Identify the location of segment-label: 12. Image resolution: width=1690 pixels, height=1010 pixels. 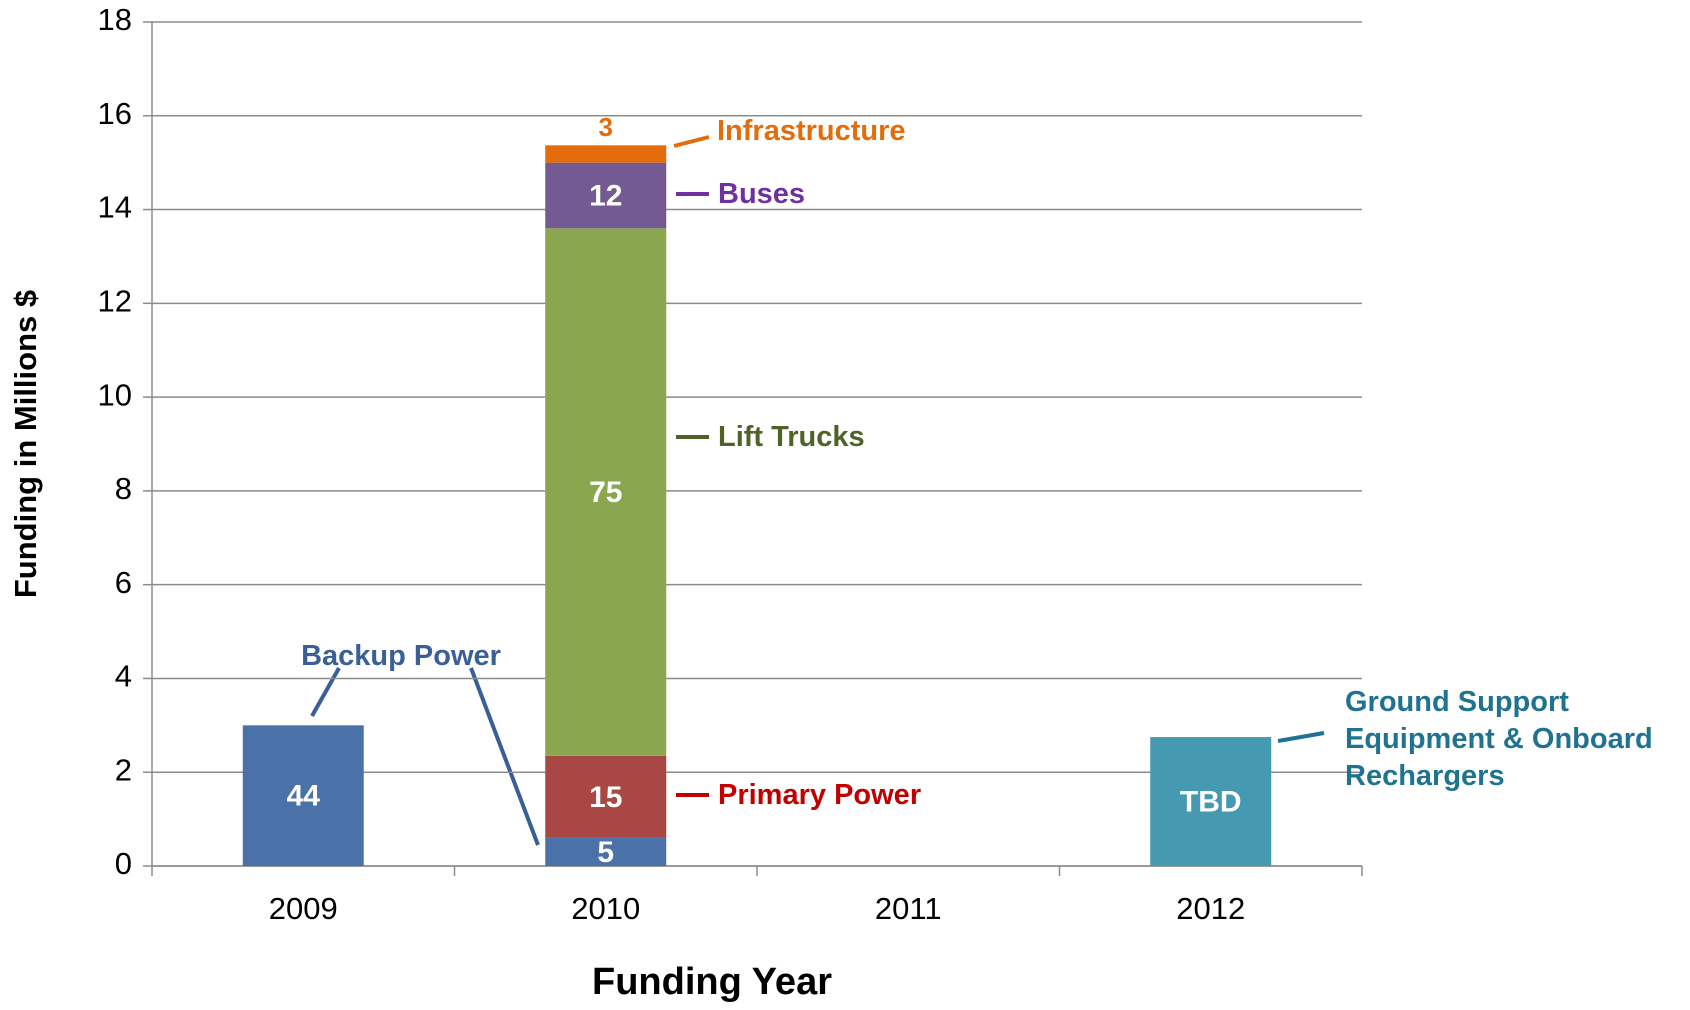
(605, 195).